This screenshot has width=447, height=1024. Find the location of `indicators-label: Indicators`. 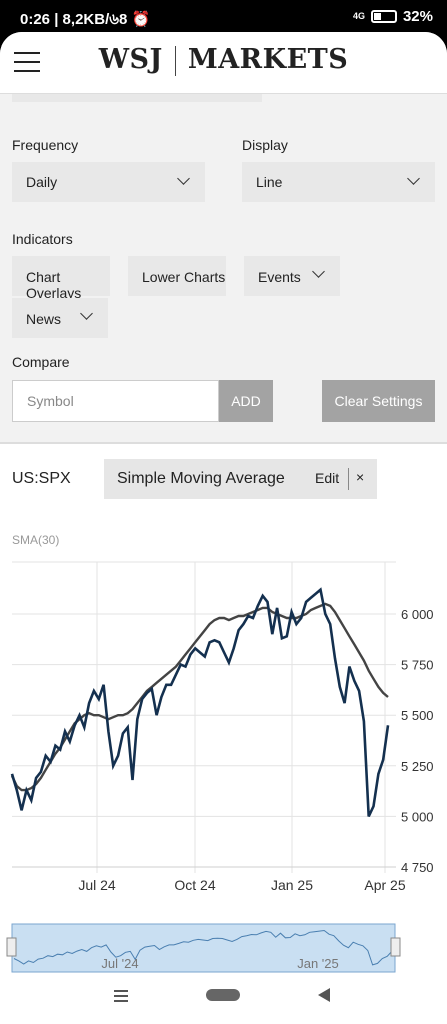

indicators-label: Indicators is located at coordinates (42, 239).